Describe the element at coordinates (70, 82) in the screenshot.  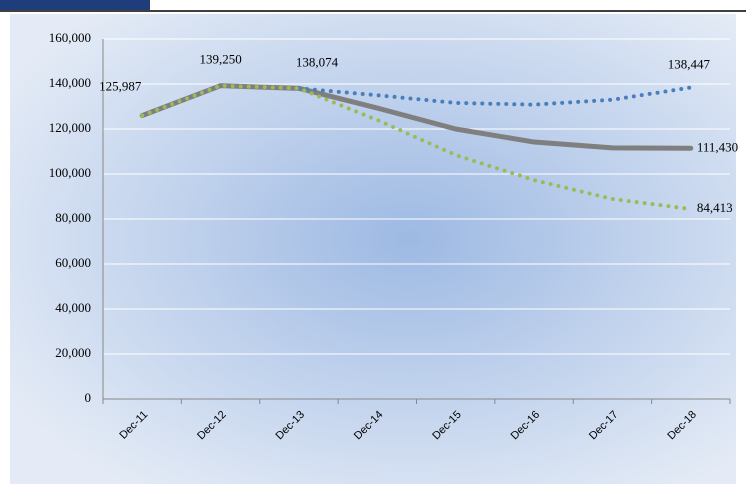
I see `y-tick-label: 140,000` at that location.